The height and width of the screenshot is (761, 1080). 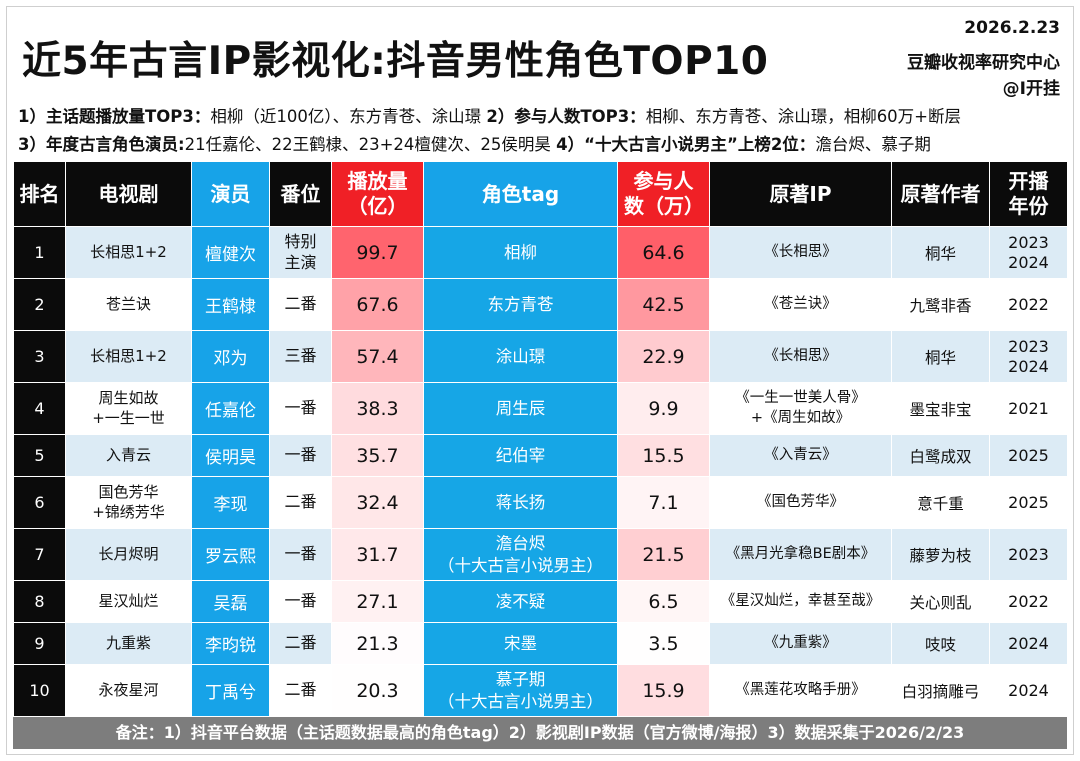 What do you see at coordinates (39, 554) in the screenshot?
I see `rank-cell: 7` at bounding box center [39, 554].